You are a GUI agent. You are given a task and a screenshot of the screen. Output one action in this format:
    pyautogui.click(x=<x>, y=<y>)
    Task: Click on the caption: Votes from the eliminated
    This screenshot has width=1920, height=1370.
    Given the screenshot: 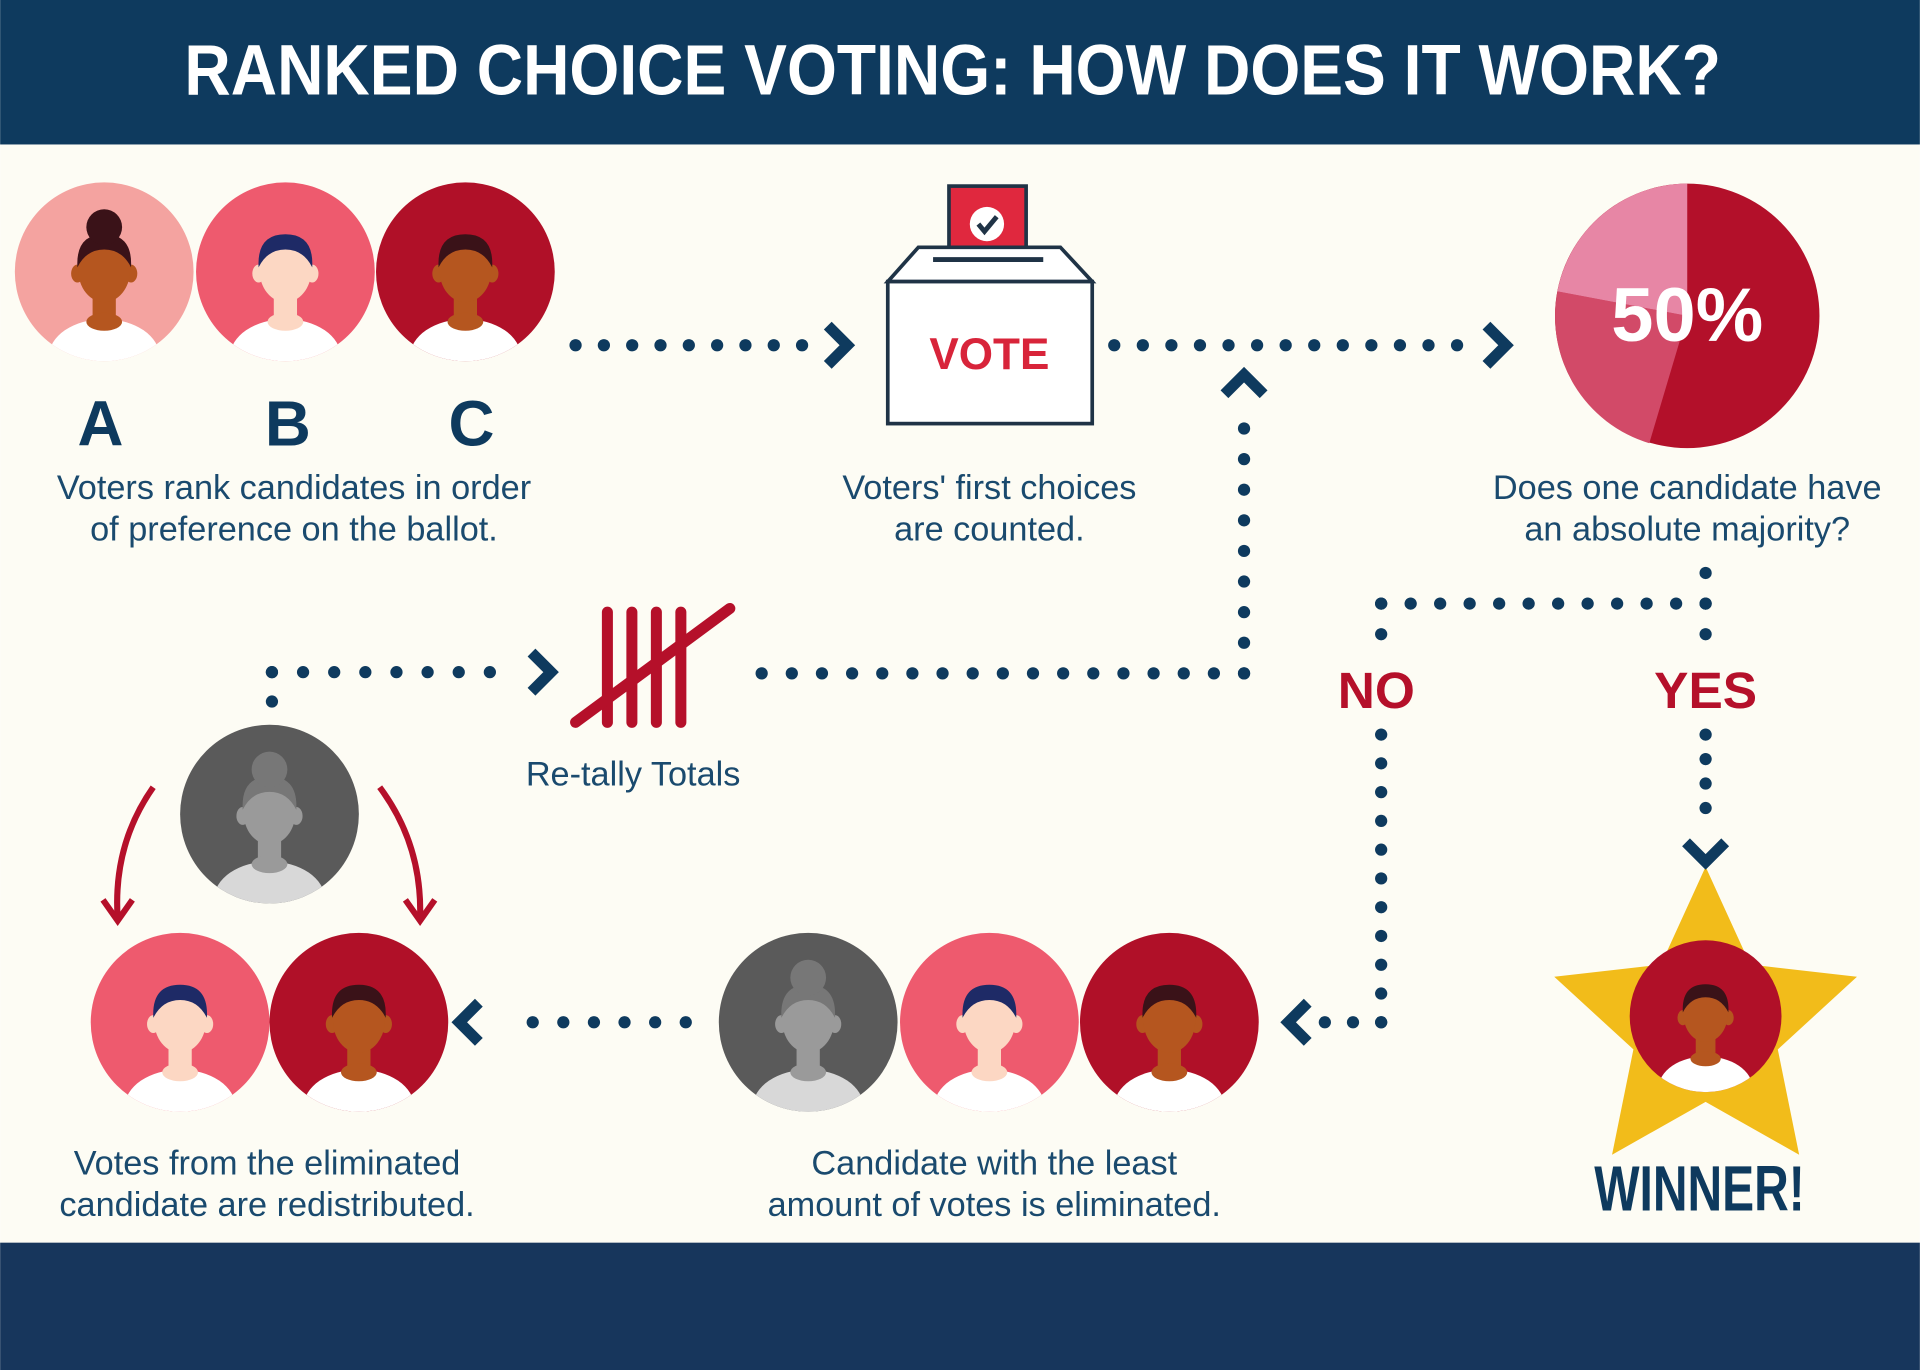 What is the action you would take?
    pyautogui.click(x=267, y=1164)
    